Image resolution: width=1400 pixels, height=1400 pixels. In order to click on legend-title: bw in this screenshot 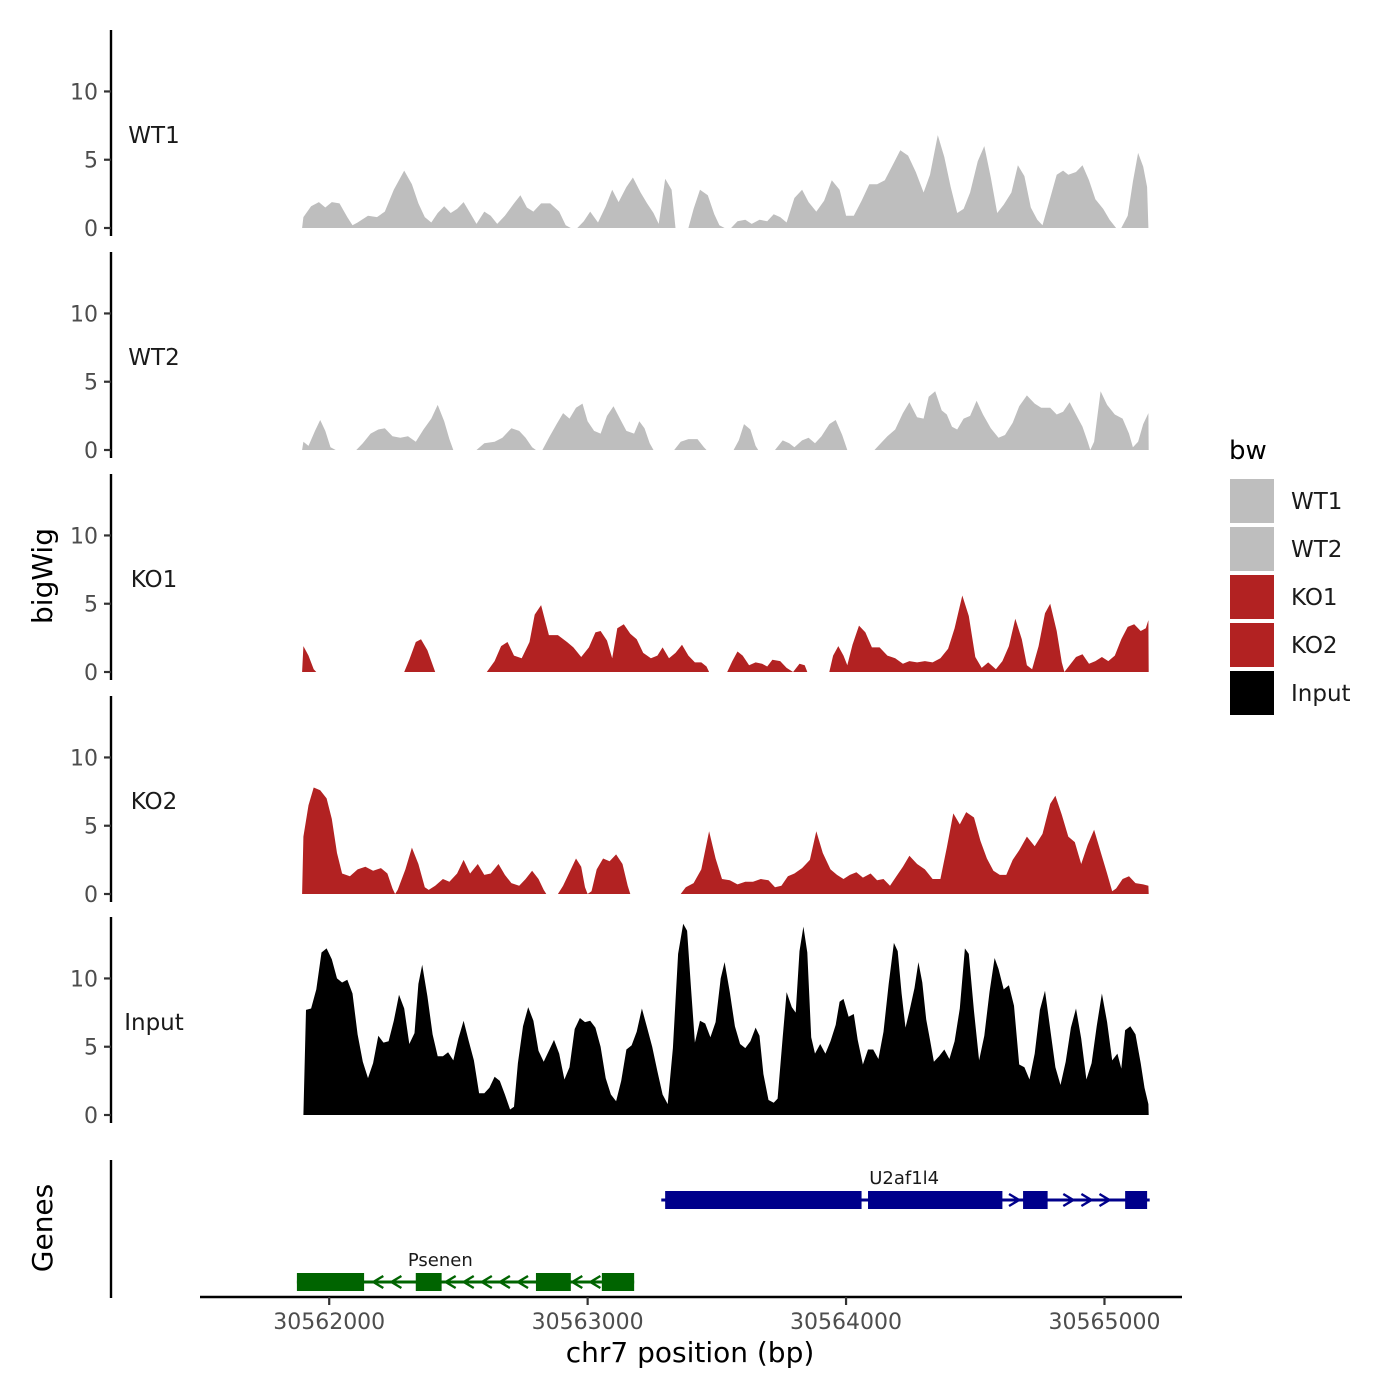, I will do `click(1248, 451)`.